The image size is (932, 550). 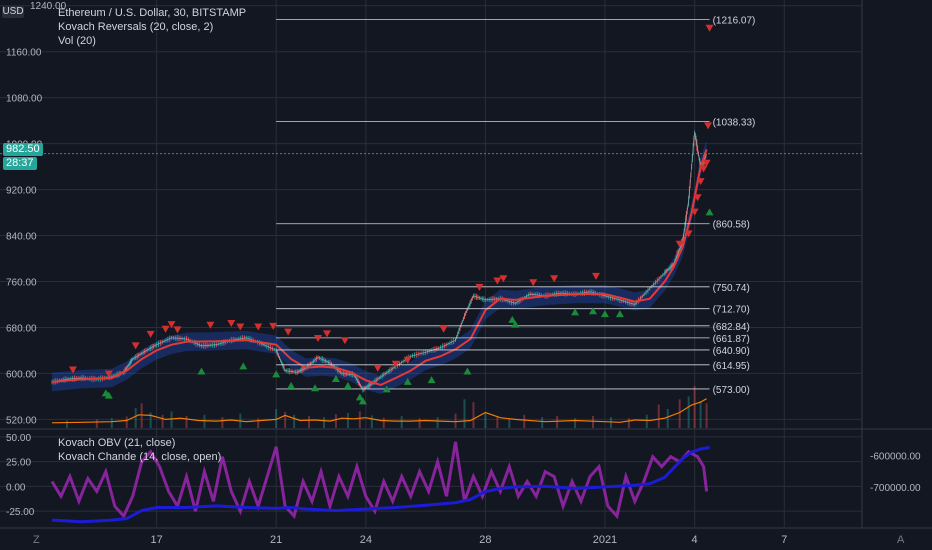 What do you see at coordinates (18, 438) in the screenshot?
I see `oscillator-tick-label: 50.00` at bounding box center [18, 438].